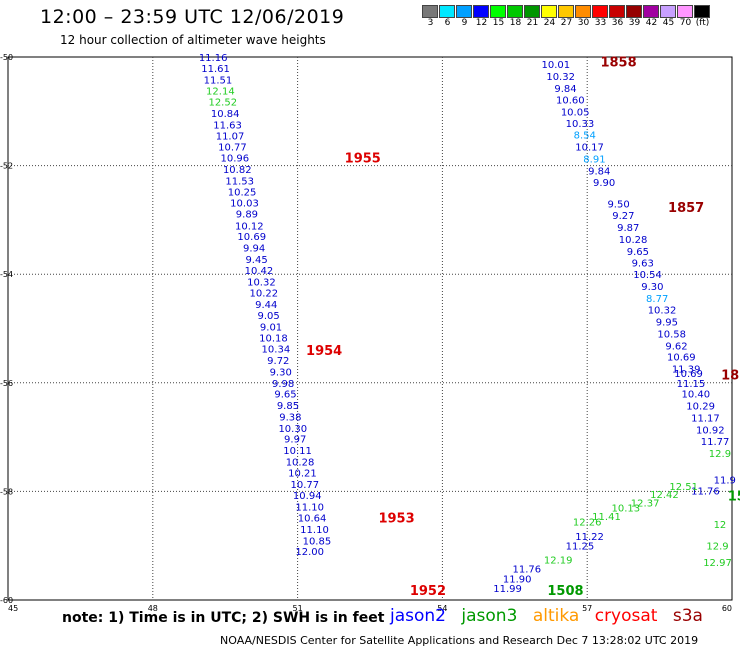 The height and width of the screenshot is (650, 740). I want to click on pass-time-label: 1955, so click(363, 158).